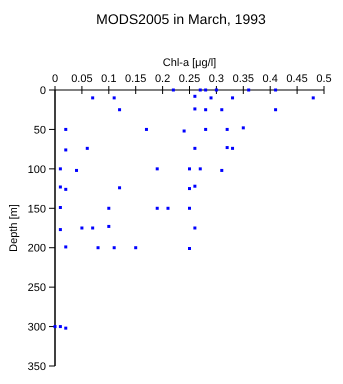 This screenshot has width=343, height=384. Describe the element at coordinates (37, 288) in the screenshot. I see `y-tick-label: 250` at that location.